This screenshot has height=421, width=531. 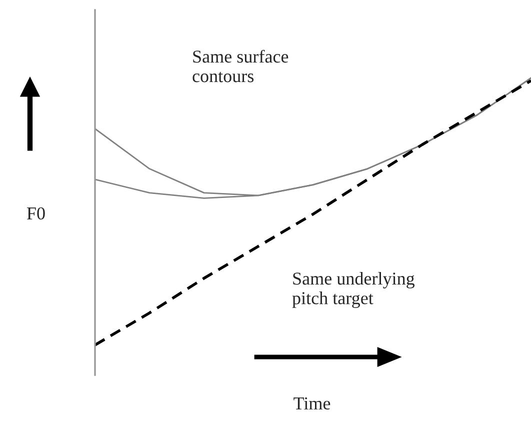 What do you see at coordinates (312, 403) in the screenshot?
I see `x-axis-title: Time` at bounding box center [312, 403].